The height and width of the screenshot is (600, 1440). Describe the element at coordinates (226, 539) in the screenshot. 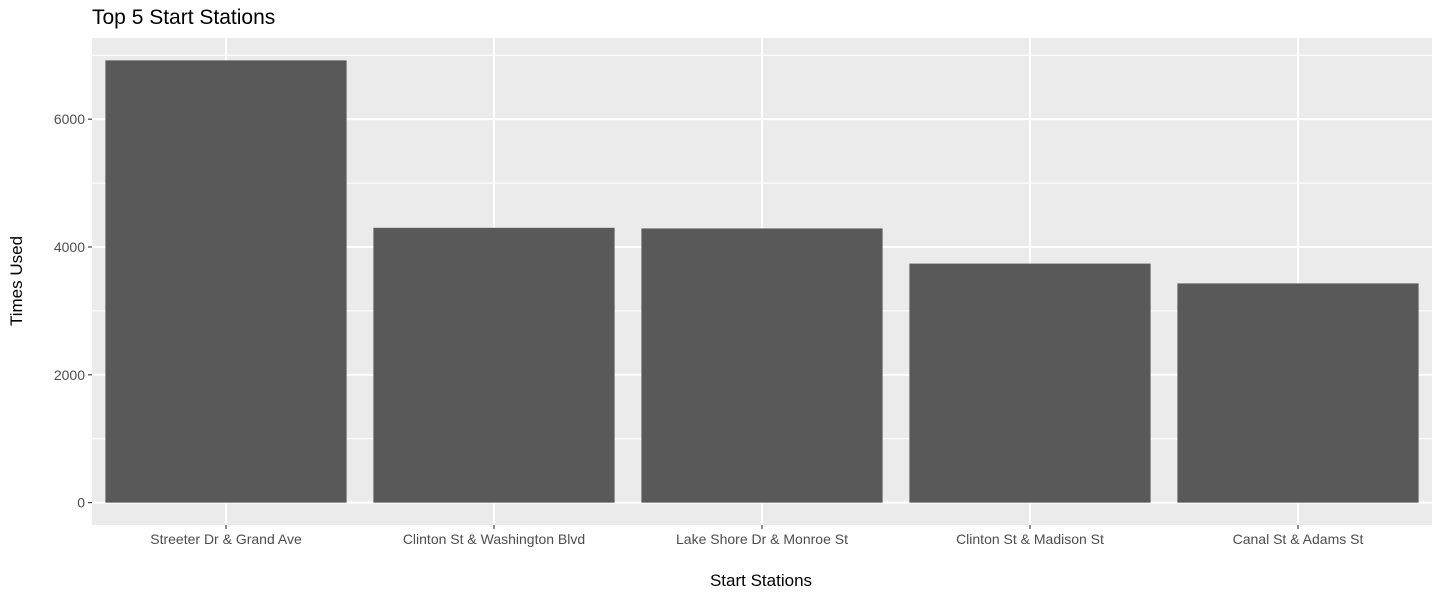

I see `x-tick-label: Streeter Dr & Grand Ave` at that location.